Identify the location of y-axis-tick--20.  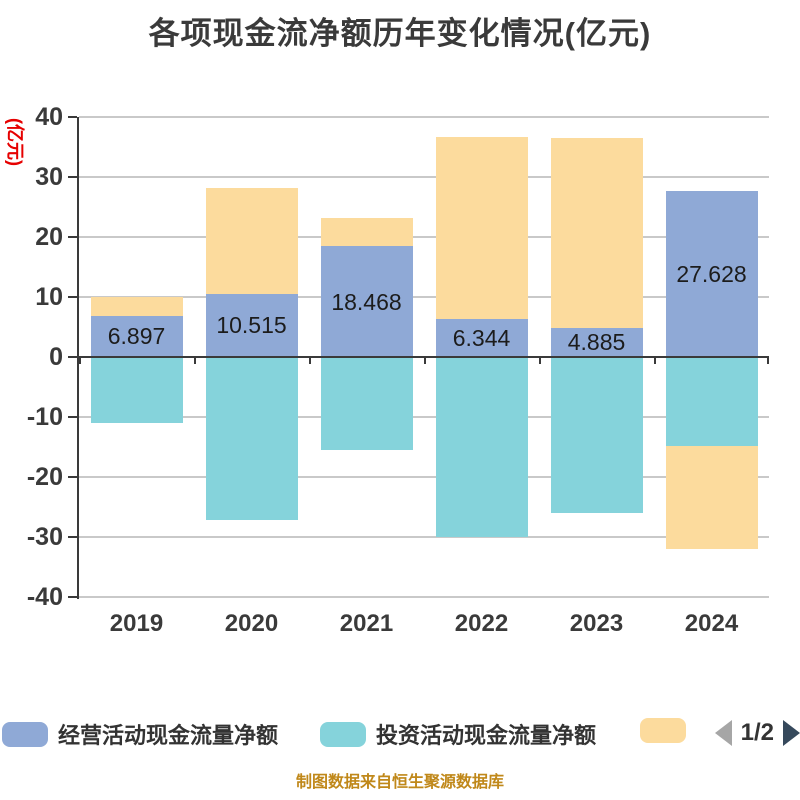
(72, 477).